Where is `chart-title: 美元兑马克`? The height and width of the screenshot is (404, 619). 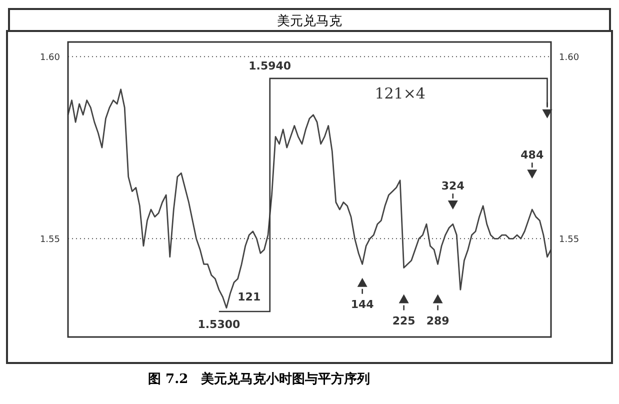 chart-title: 美元兑马克 is located at coordinates (309, 20).